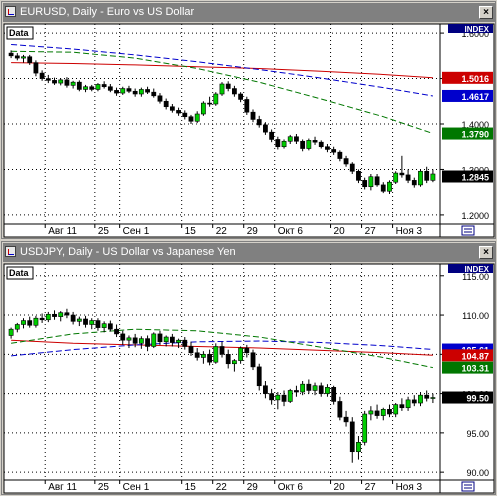  What do you see at coordinates (475, 34) in the screenshot?
I see `price-tick-label: 1.6000` at bounding box center [475, 34].